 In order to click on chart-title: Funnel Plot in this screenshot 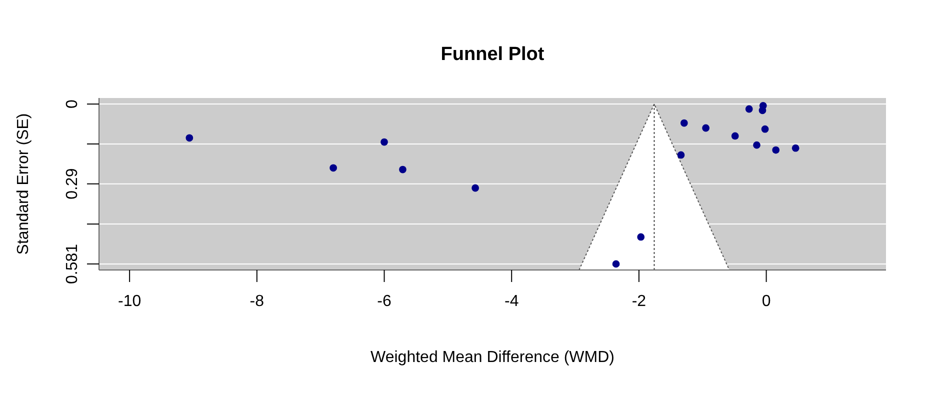, I will do `click(492, 54)`.